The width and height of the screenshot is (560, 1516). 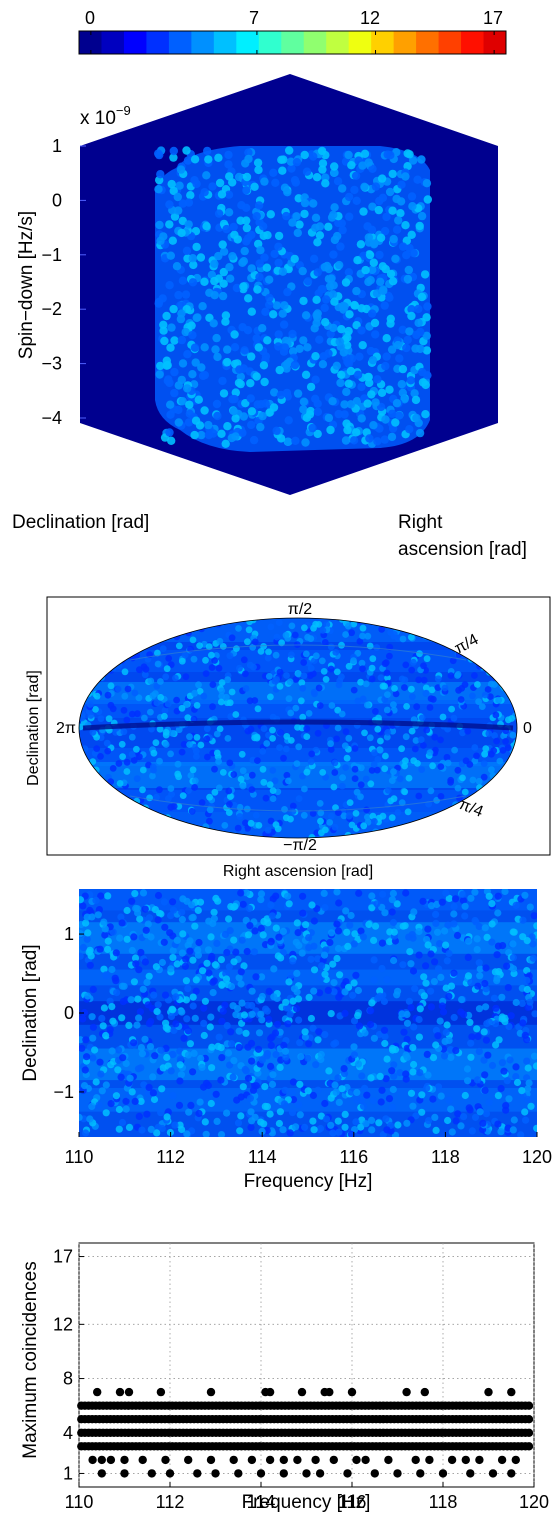 I want to click on colorbar-cell, so click(x=473, y=42).